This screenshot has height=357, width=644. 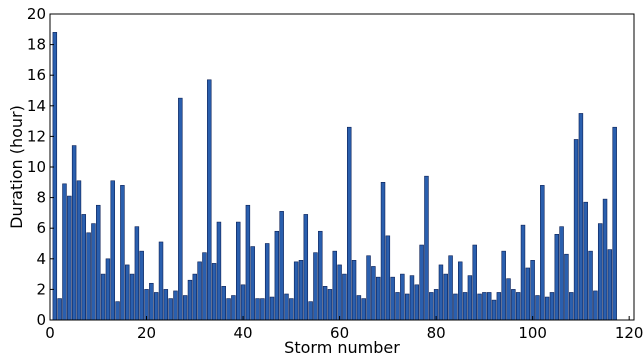 What do you see at coordinates (40, 167) in the screenshot?
I see `y-axis: 0 2 4 6 8 10 12 14 16 18 20` at bounding box center [40, 167].